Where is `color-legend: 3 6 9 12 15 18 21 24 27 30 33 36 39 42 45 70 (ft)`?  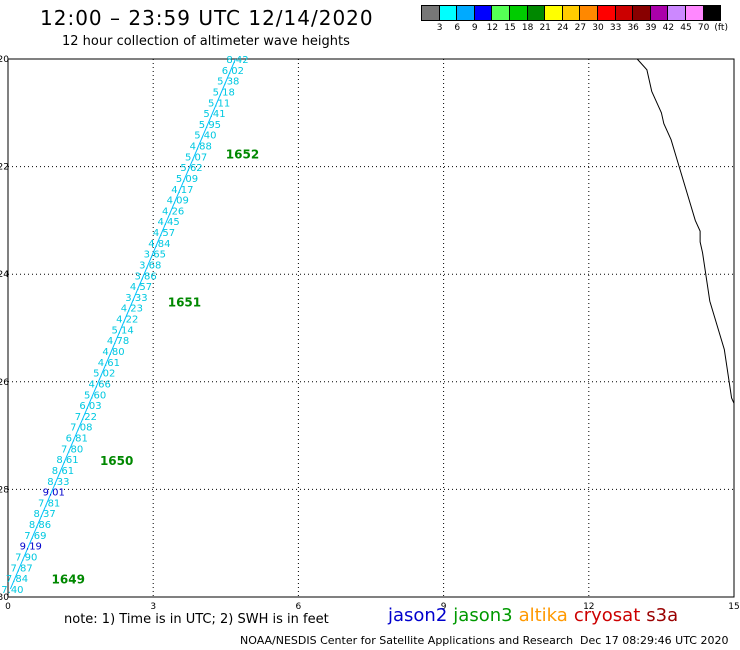
color-legend: 3 6 9 12 15 18 21 24 27 30 33 36 39 42 45 70 (ft) is located at coordinates (574, 20).